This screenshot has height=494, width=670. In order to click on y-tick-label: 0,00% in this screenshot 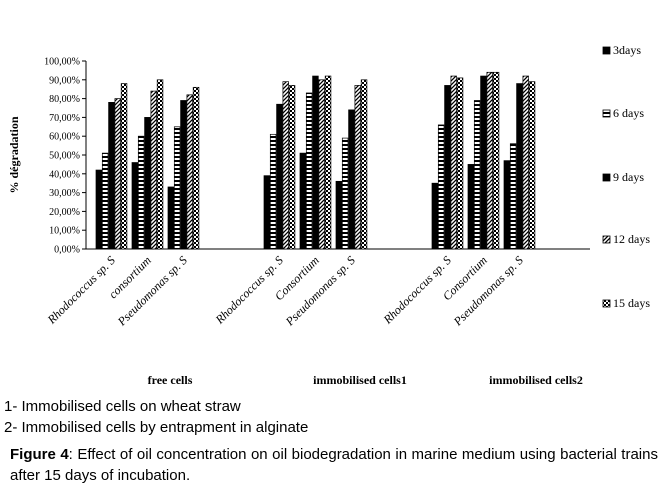, I will do `click(67, 250)`.